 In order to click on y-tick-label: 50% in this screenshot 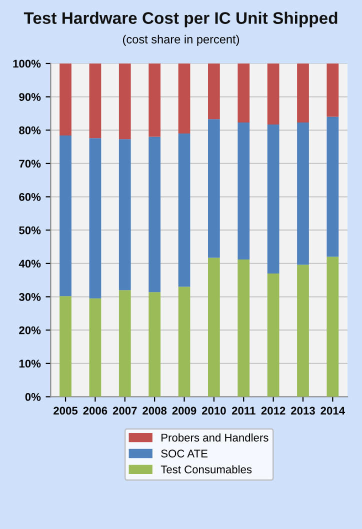, I will do `click(30, 230)`.